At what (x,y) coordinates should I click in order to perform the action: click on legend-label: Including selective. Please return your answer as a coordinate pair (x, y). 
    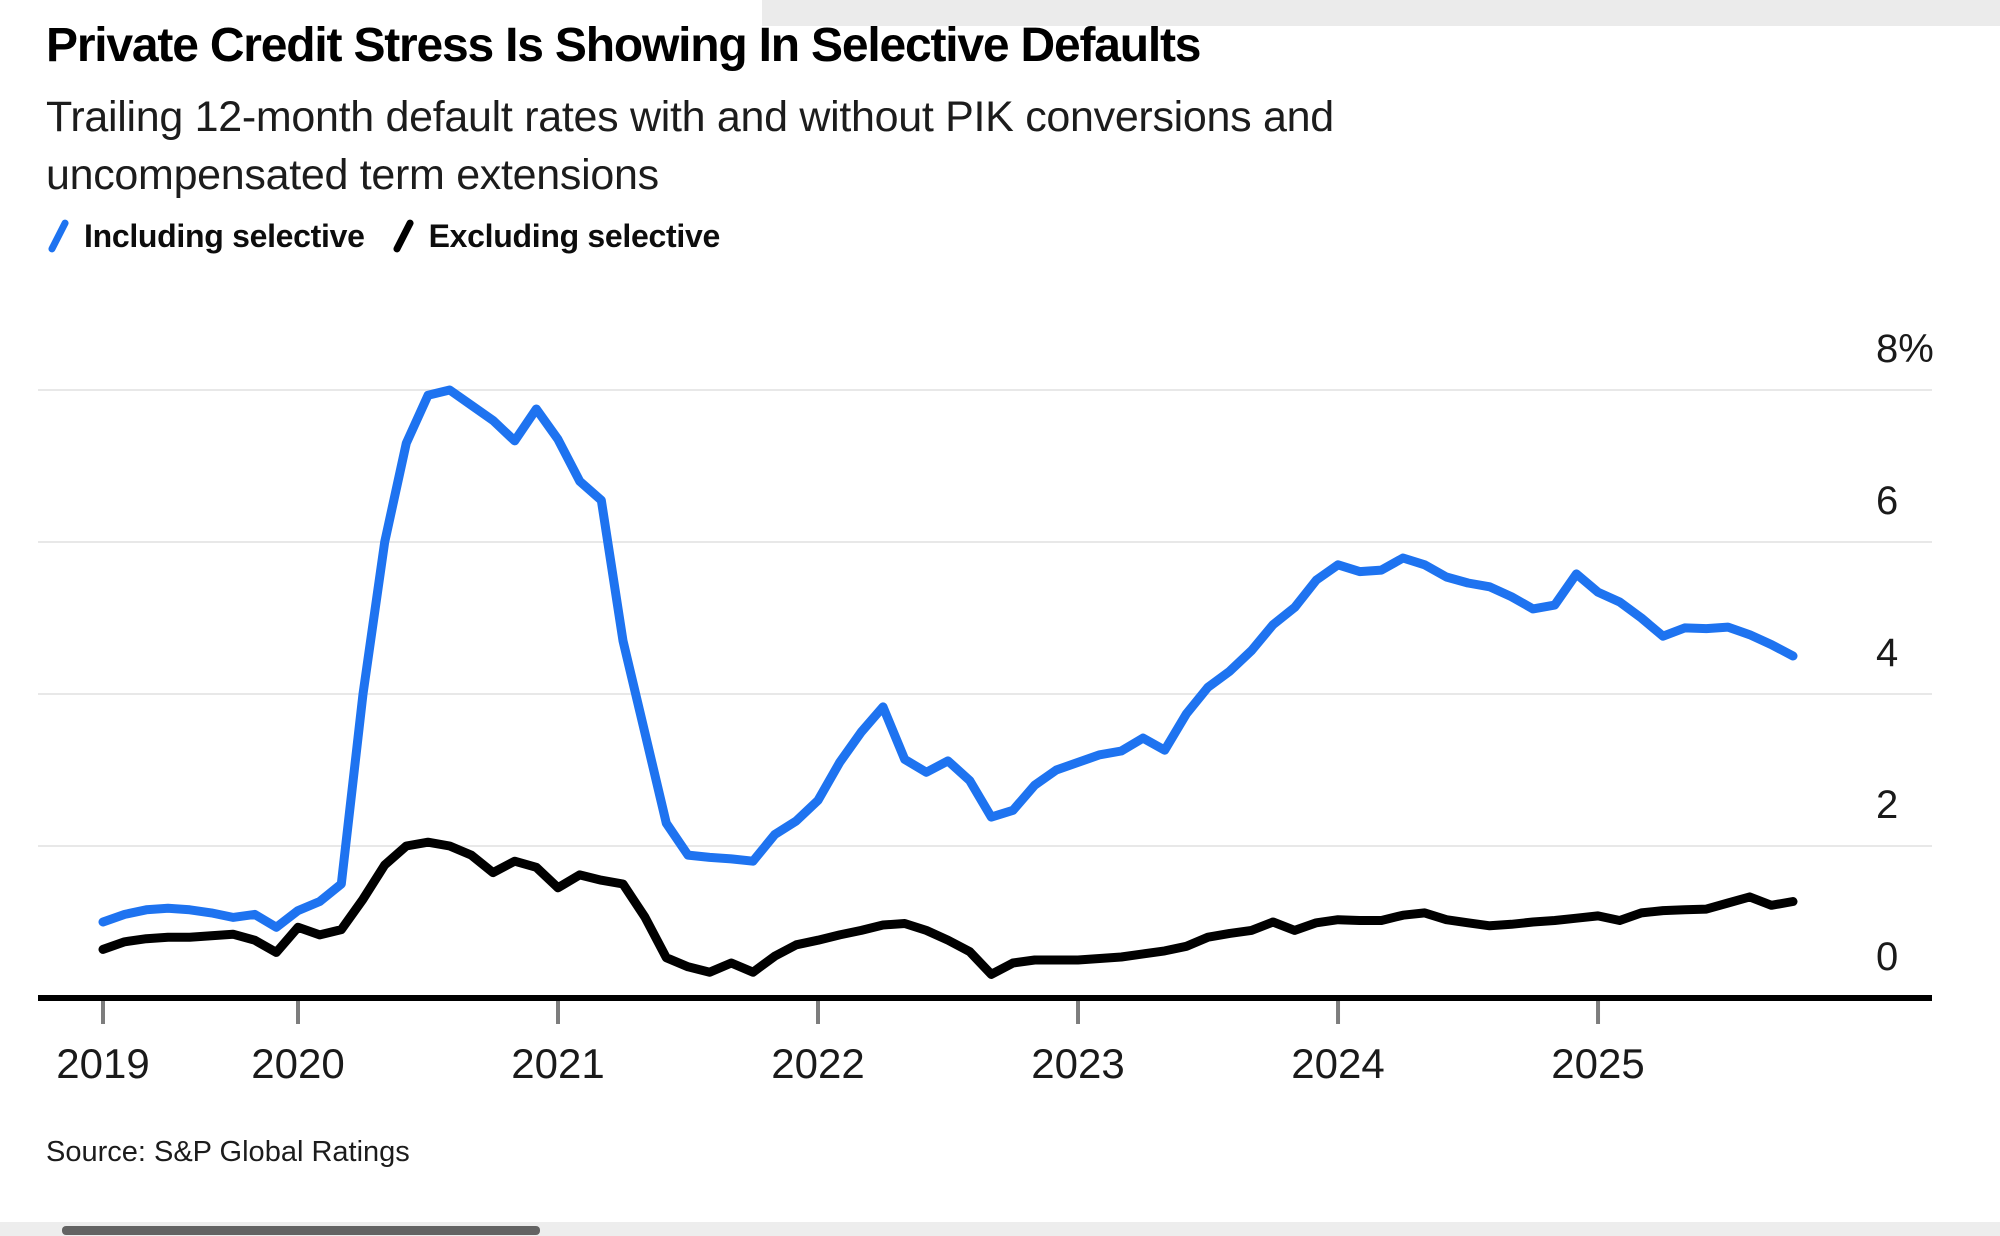
    Looking at the image, I should click on (224, 235).